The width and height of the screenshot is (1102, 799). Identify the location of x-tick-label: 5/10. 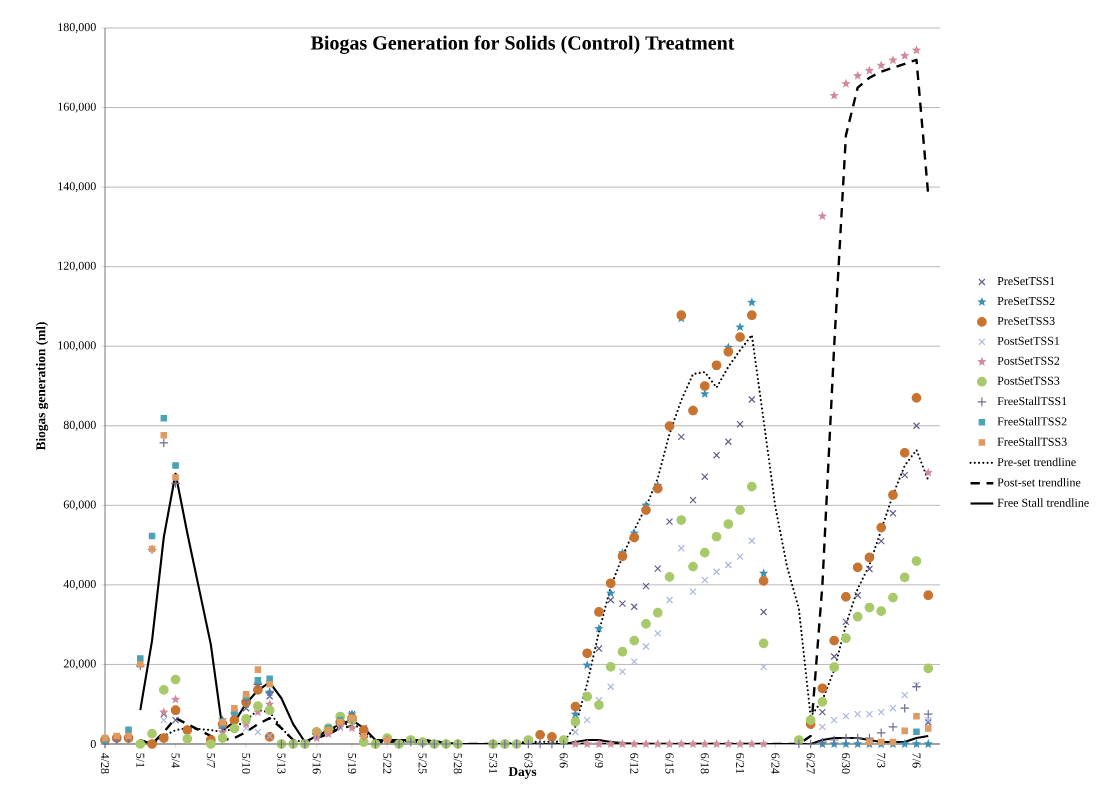
(246, 763).